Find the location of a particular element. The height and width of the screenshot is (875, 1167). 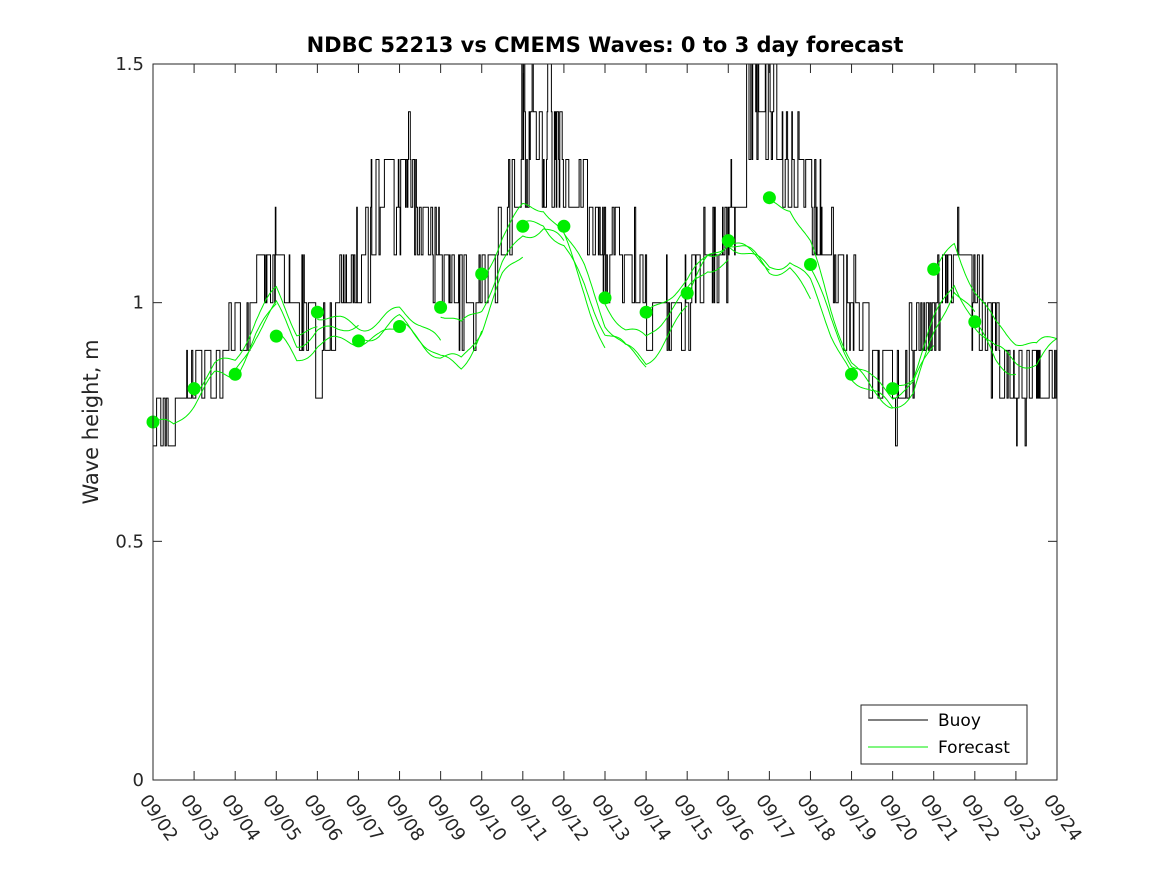

legend-buoy-label: Buoy is located at coordinates (959, 721).